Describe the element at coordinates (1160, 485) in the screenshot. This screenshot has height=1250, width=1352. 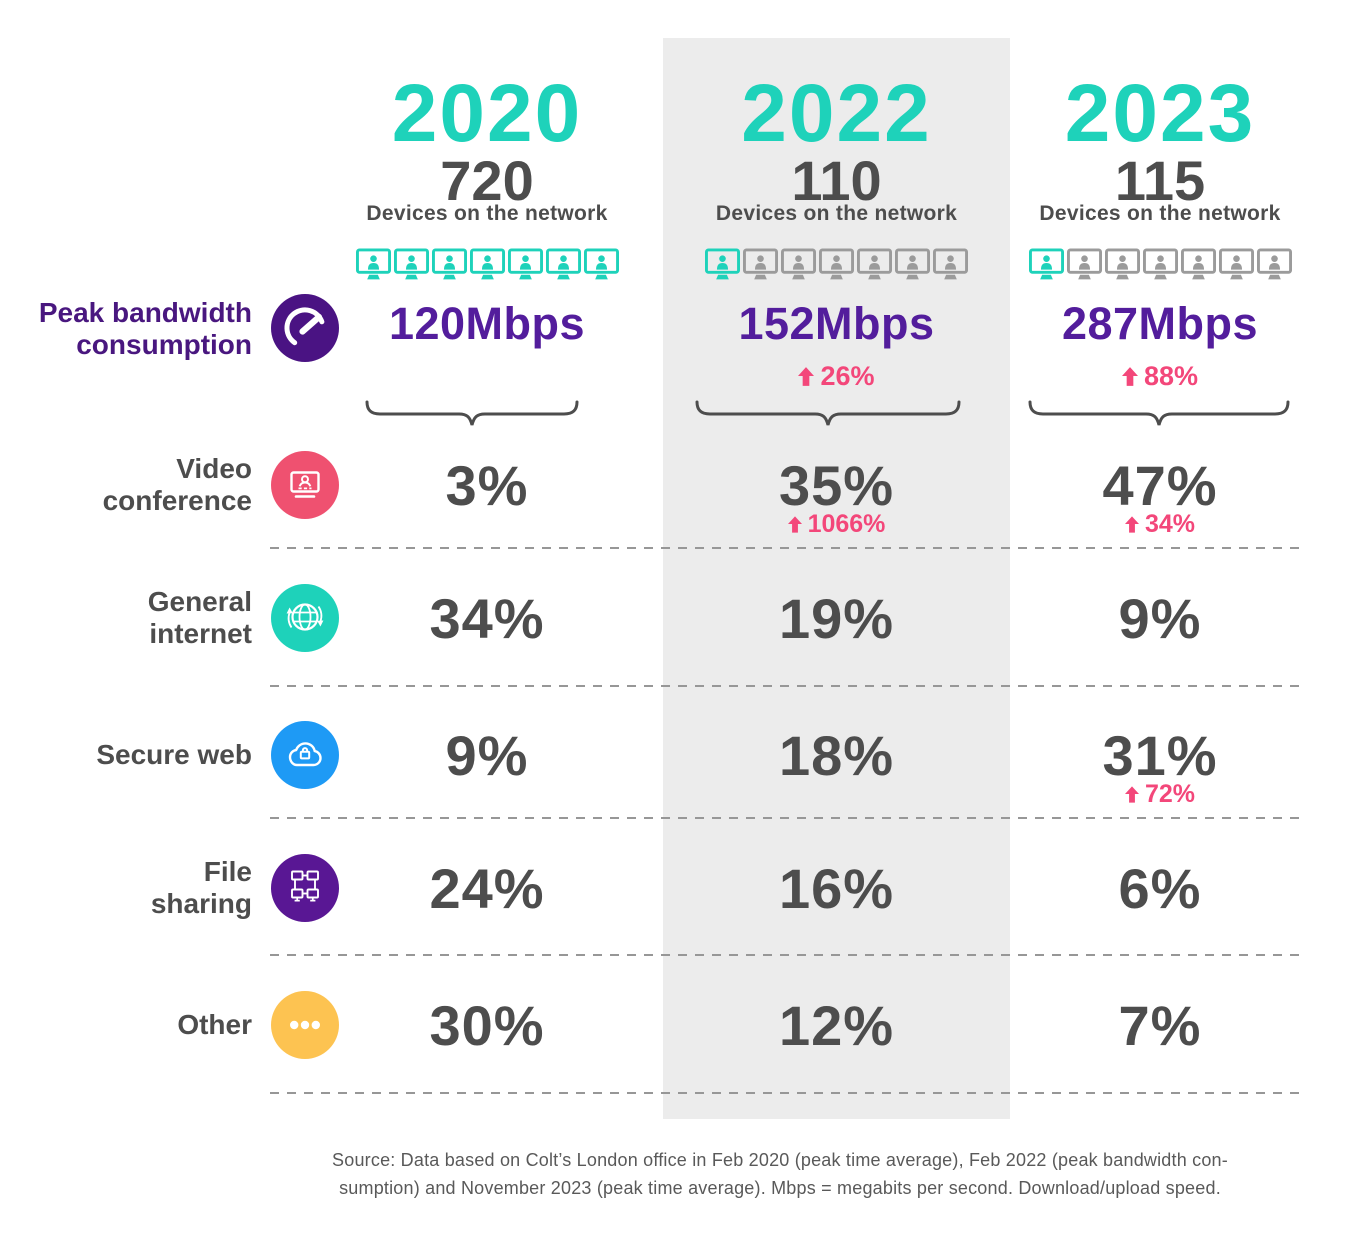
I see `value-video-2023: 47%` at that location.